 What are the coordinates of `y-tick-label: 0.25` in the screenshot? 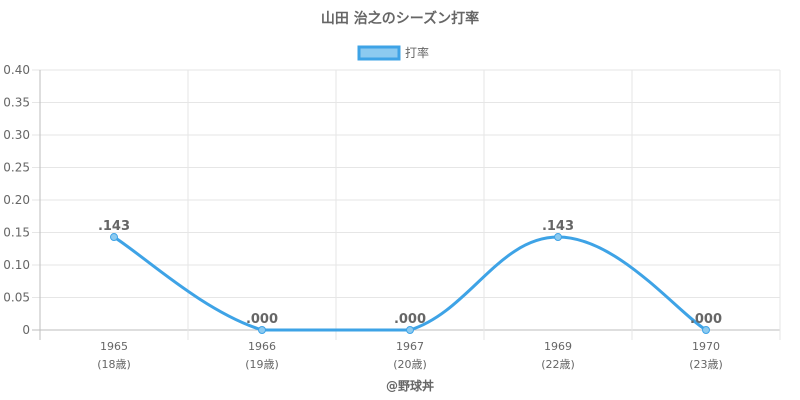 It's located at (16, 168).